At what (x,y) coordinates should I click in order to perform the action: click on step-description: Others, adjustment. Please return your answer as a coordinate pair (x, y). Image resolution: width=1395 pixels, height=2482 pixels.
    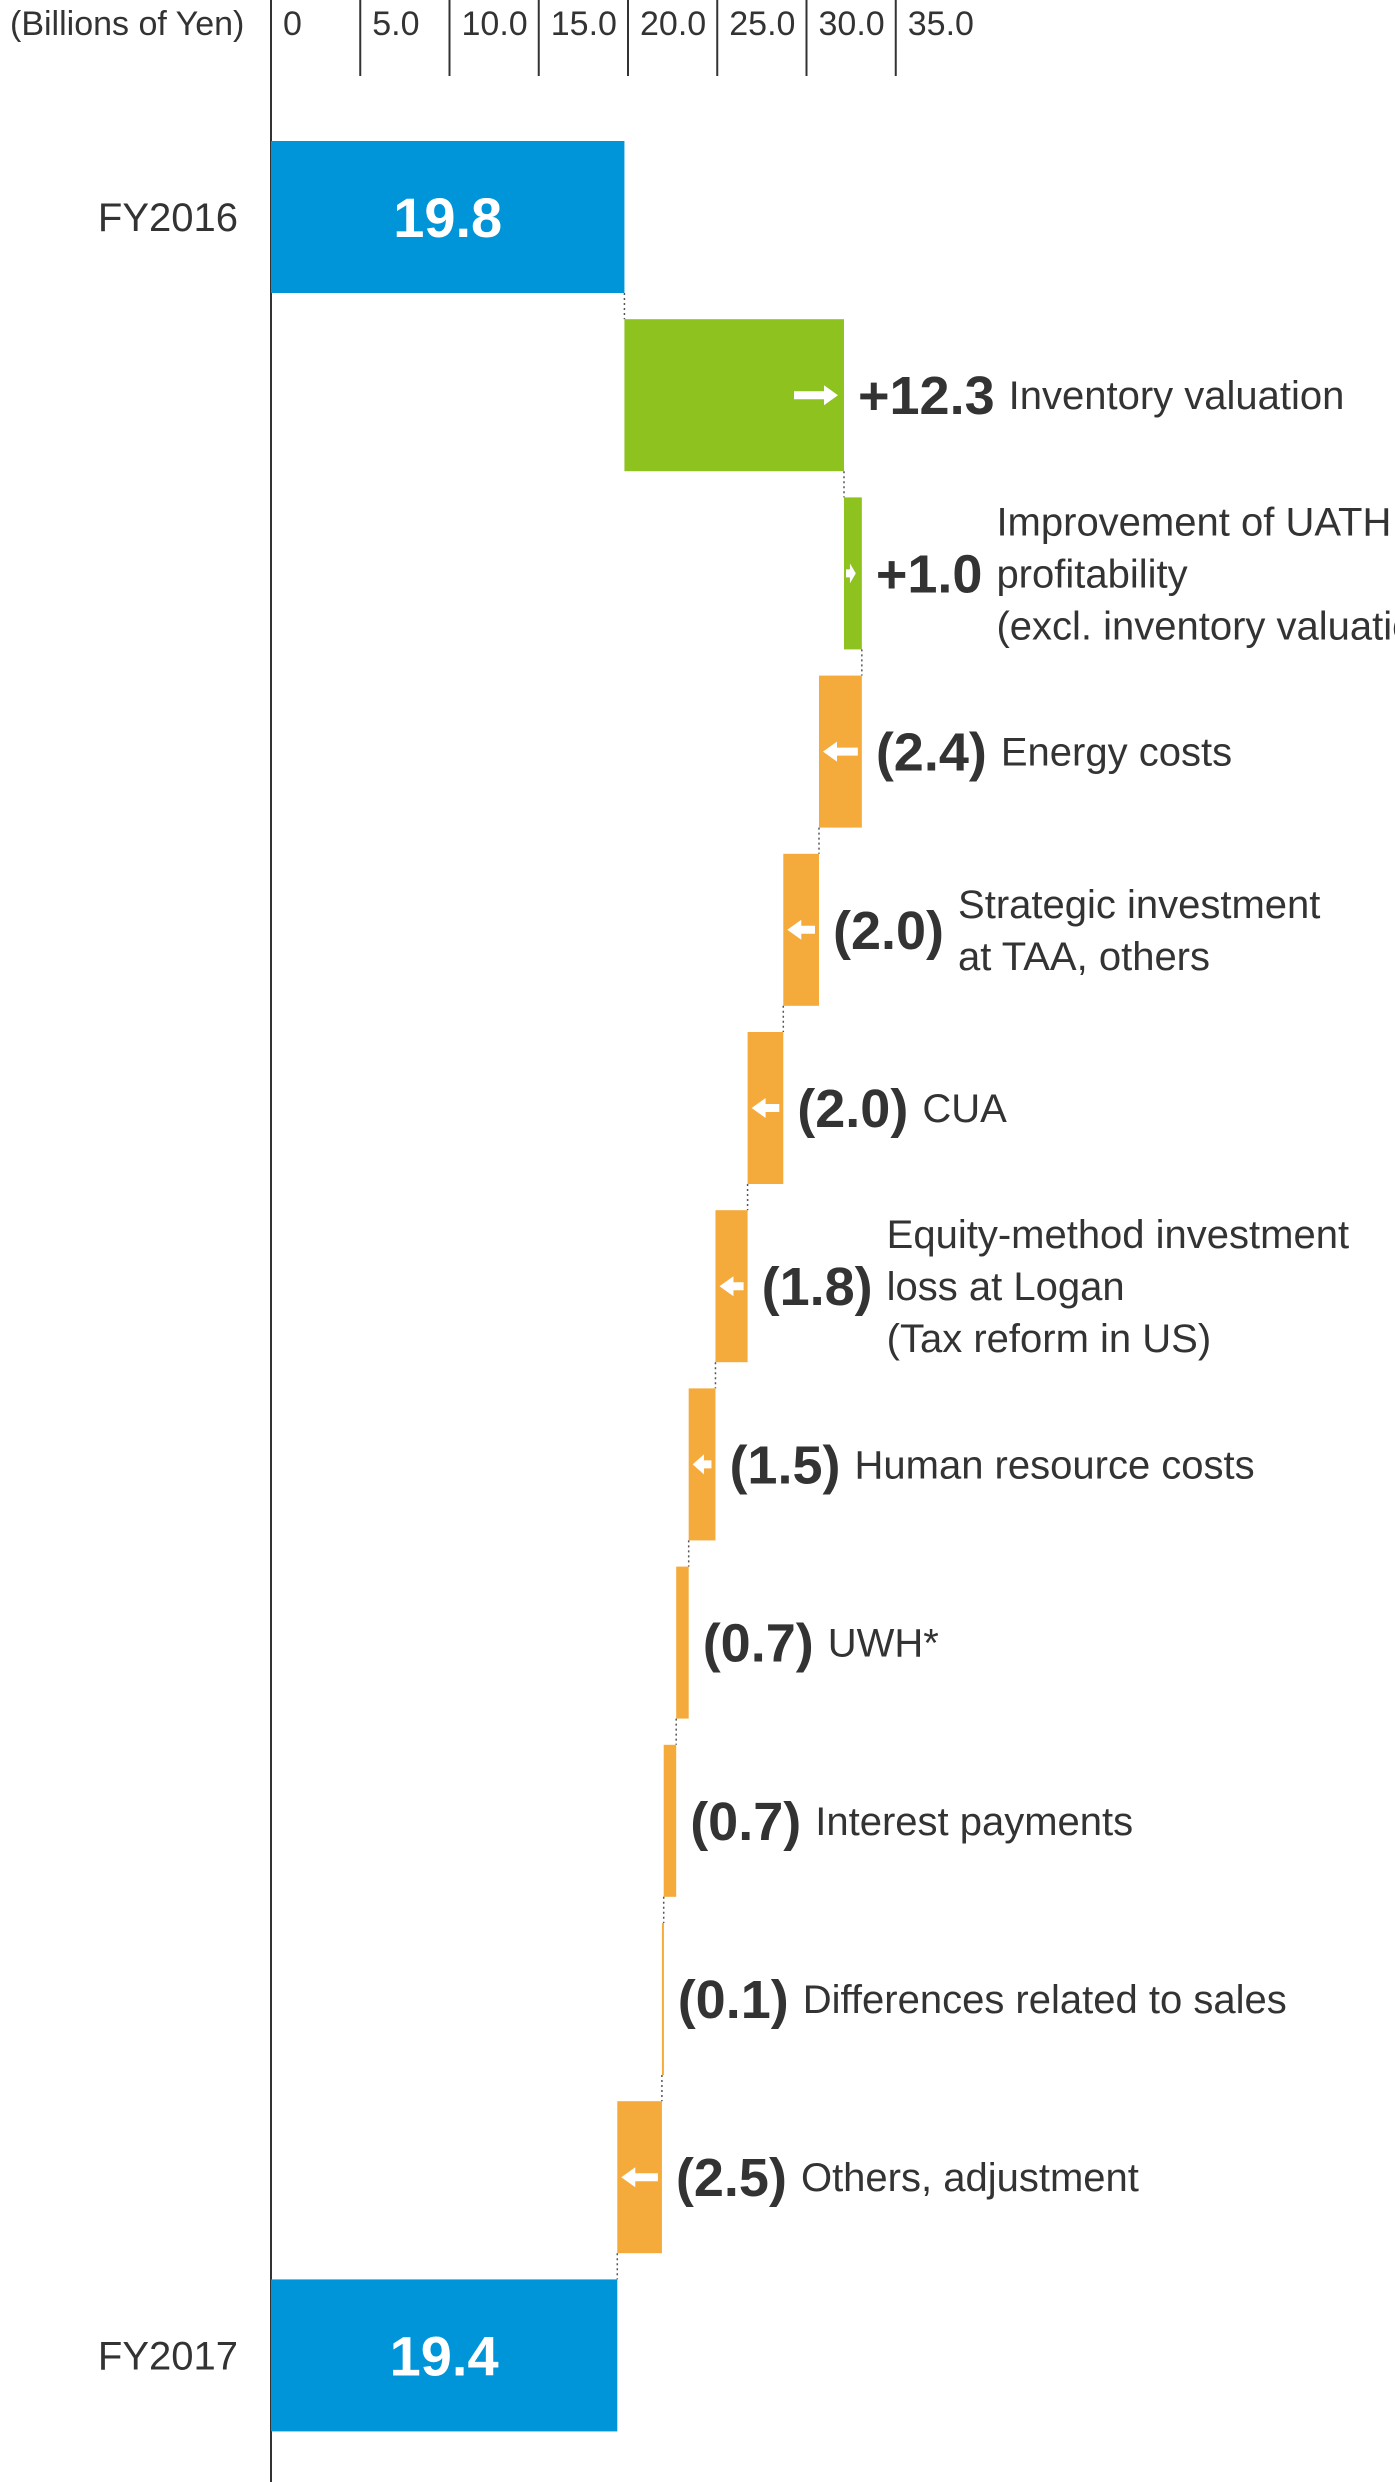
    Looking at the image, I should click on (970, 2178).